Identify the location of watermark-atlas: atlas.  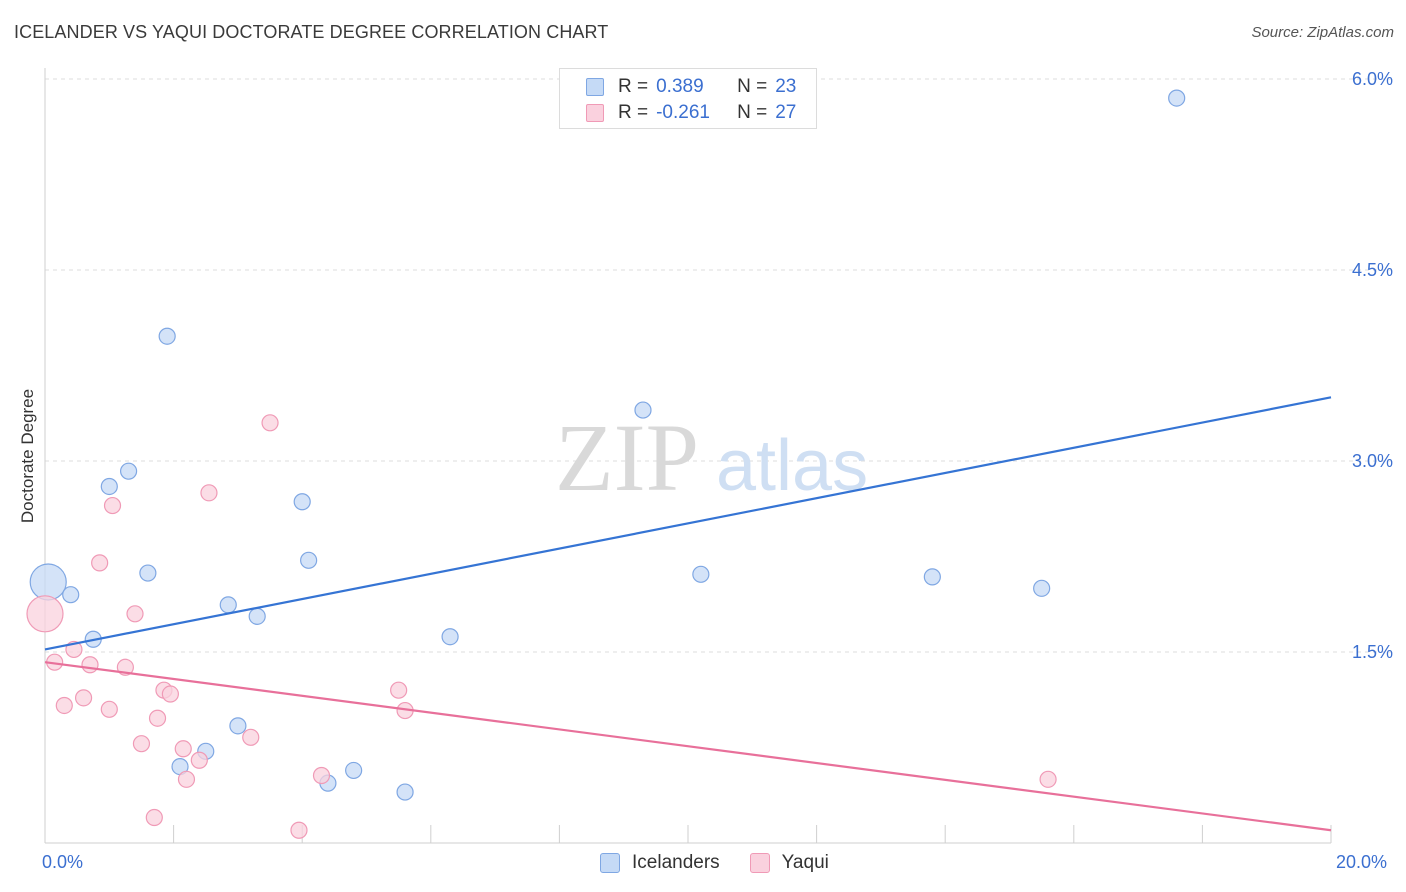
(792, 466).